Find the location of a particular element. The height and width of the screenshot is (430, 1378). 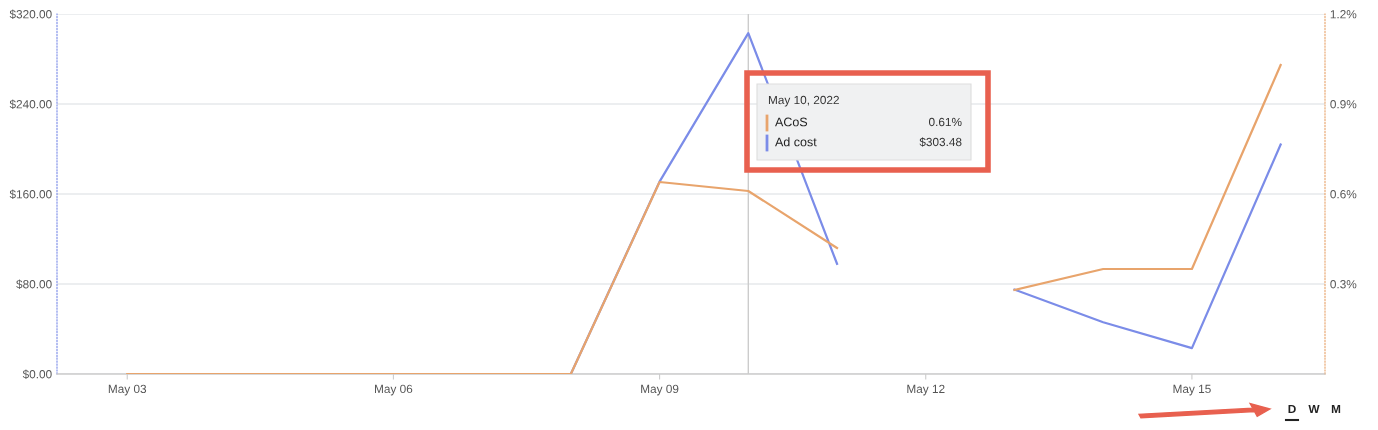

y-tick-label: $160.00 is located at coordinates (30, 194).